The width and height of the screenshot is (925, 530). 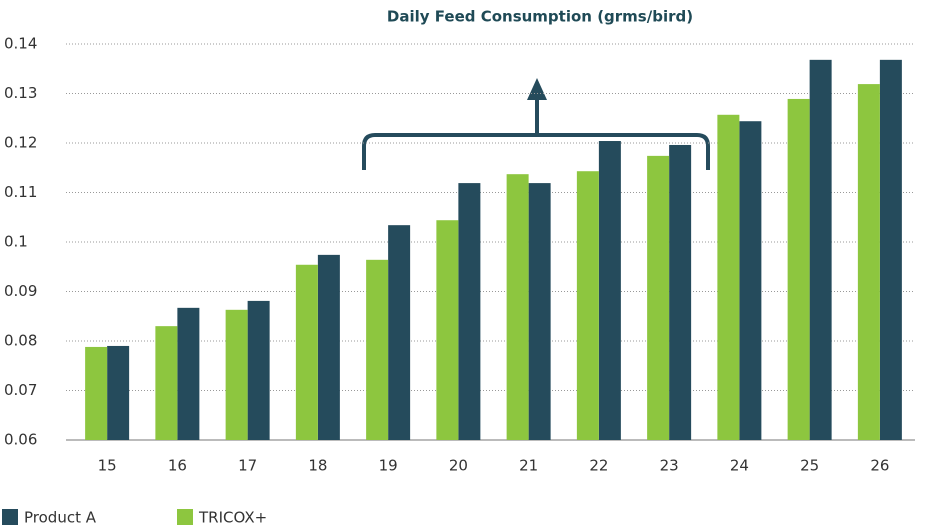 What do you see at coordinates (107, 466) in the screenshot?
I see `x-tick-label: 15` at bounding box center [107, 466].